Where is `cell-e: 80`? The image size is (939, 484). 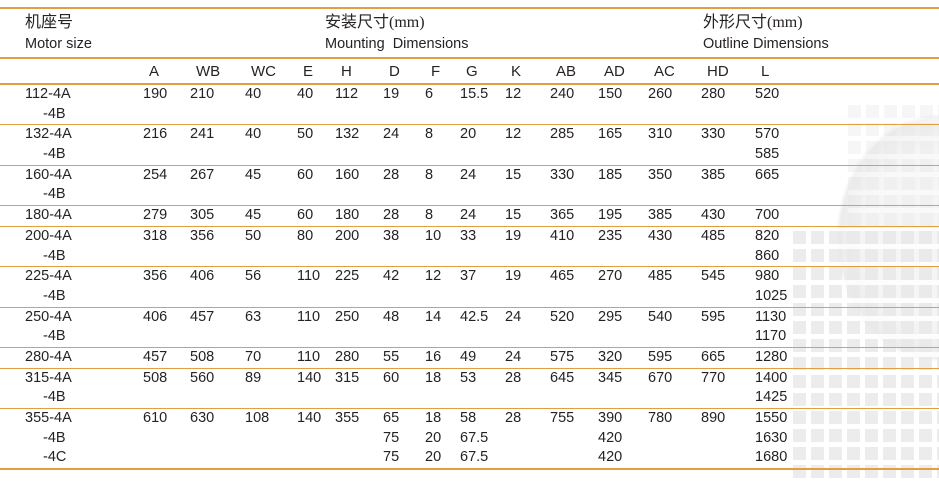
cell-e: 80 is located at coordinates (308, 246).